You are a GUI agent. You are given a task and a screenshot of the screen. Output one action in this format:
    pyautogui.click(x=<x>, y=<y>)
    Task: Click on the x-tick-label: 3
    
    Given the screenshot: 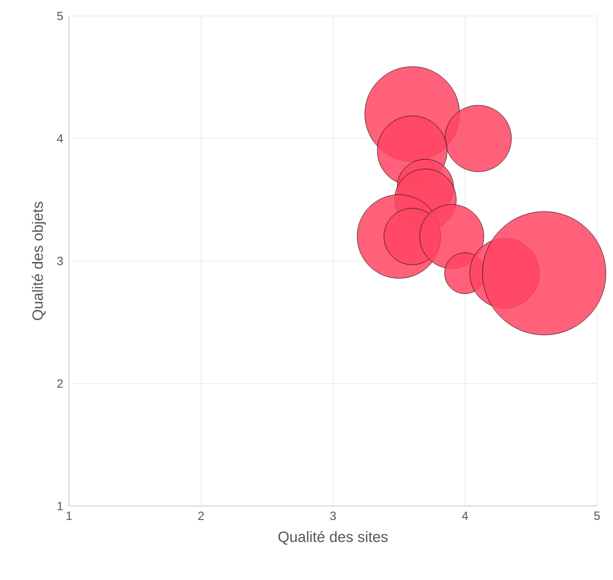 What is the action you would take?
    pyautogui.click(x=333, y=516)
    